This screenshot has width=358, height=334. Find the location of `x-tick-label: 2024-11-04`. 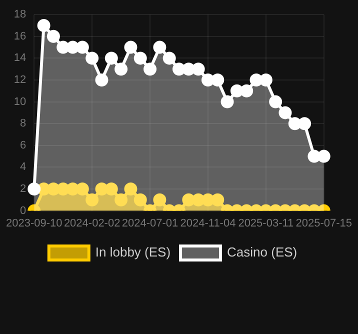

x-tick-label: 2024-11-04 is located at coordinates (208, 223).